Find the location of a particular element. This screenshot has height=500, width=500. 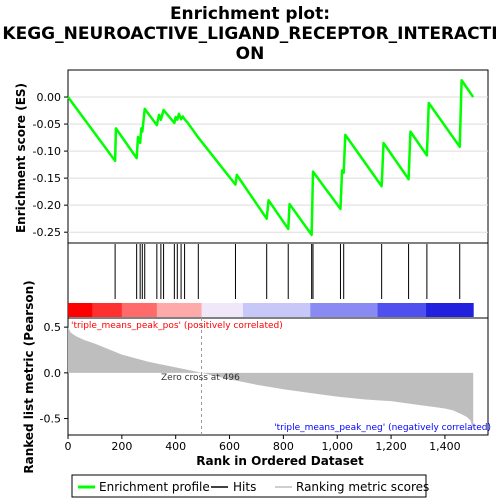

es-y-ticks: 0.00 -0.05 -0.10 -0.15 -0.20 -0.25 is located at coordinates (50, 165).